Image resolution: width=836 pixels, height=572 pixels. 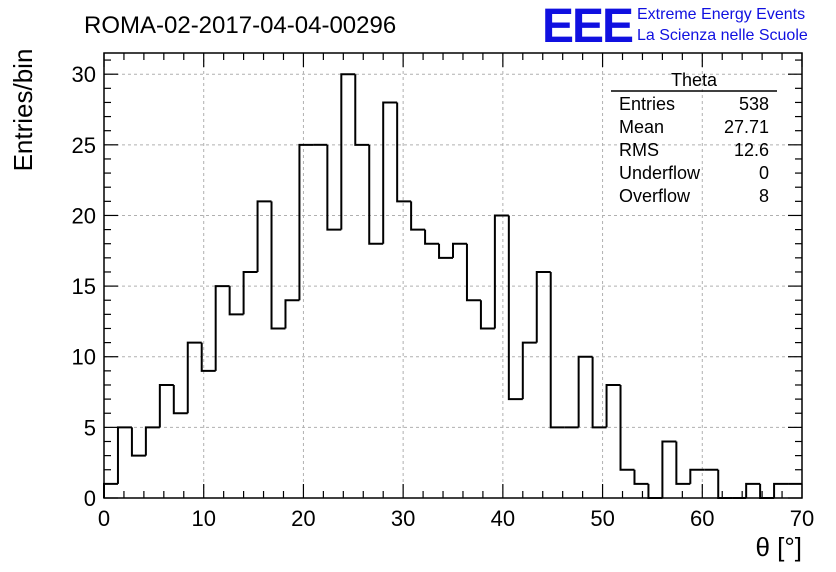 I want to click on logo-line-2: La Scienza nelle Scuole, so click(x=722, y=35).